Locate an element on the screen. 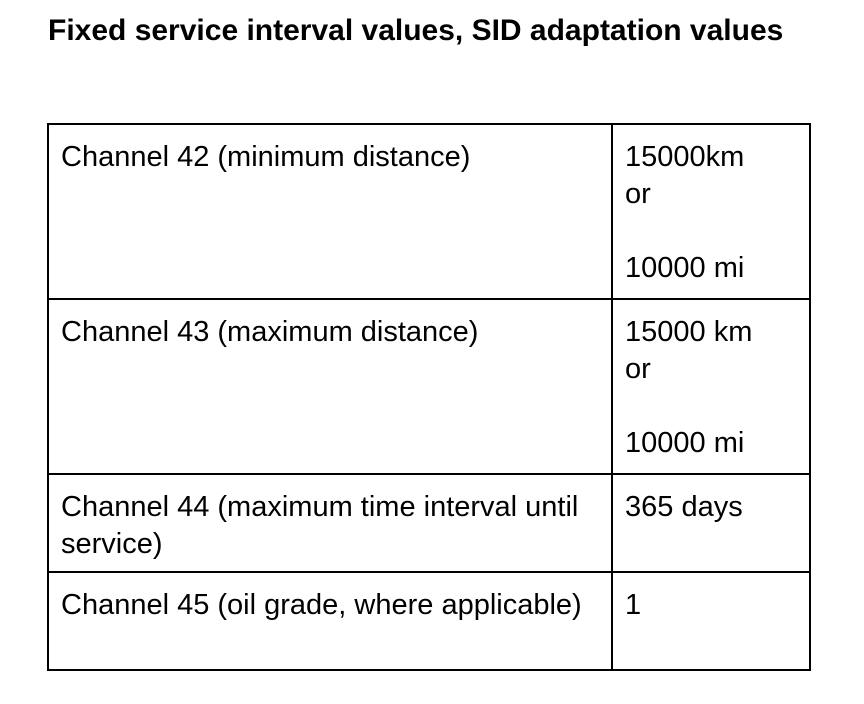  channel-label-cell: Channel 45 (oil grade, where applicable) is located at coordinates (330, 621).